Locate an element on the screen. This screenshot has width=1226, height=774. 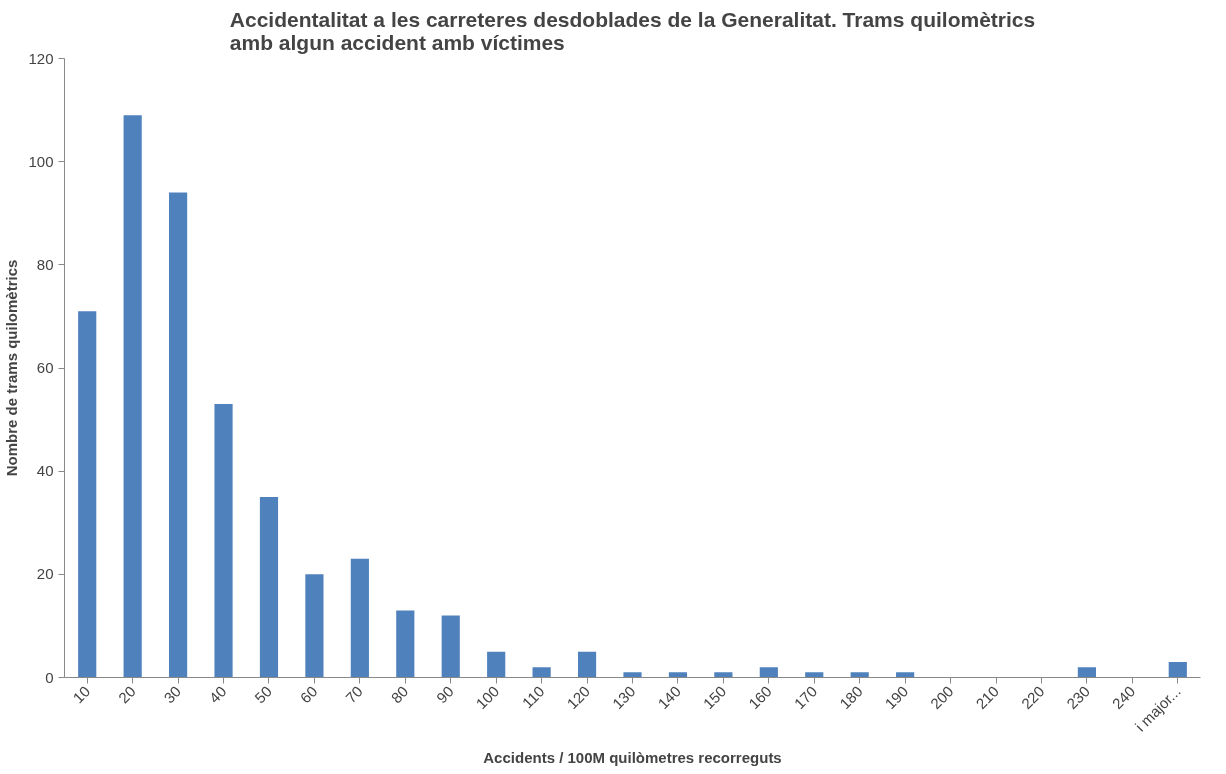
x-tick-label: 120 is located at coordinates (578, 697).